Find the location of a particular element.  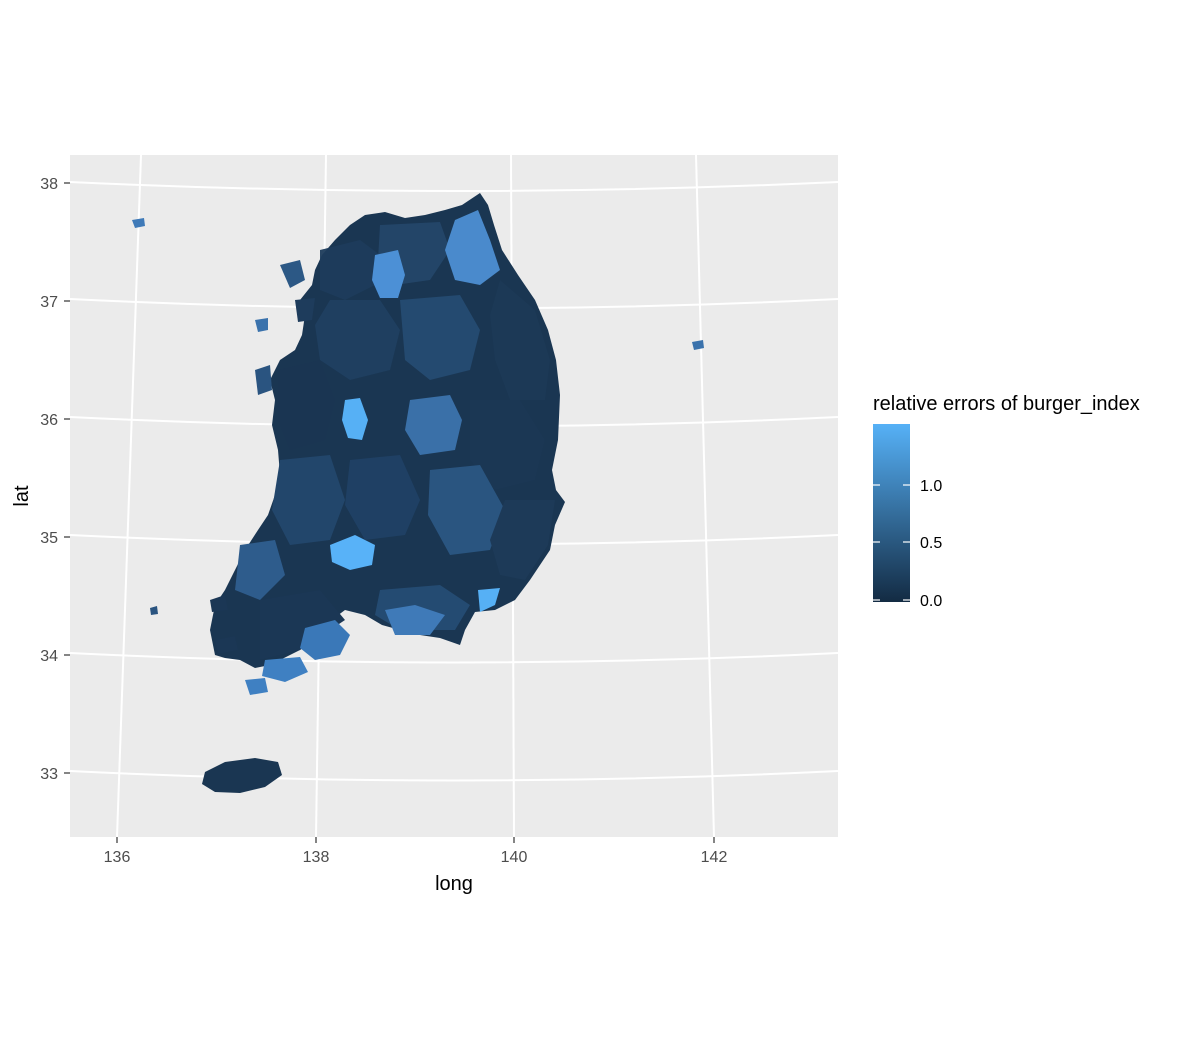

y-tick-label: 35 is located at coordinates (49, 538).